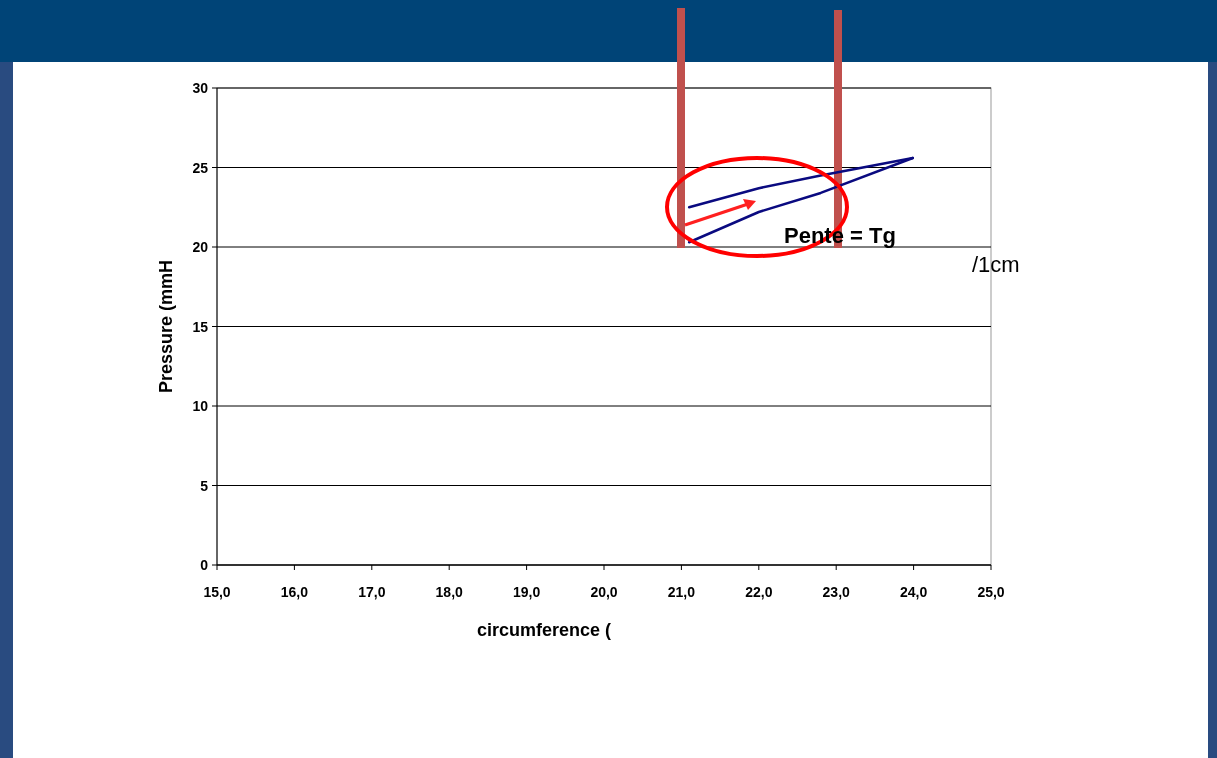  Describe the element at coordinates (166, 326) in the screenshot. I see `y-axis-title: Pressure (mmH` at that location.